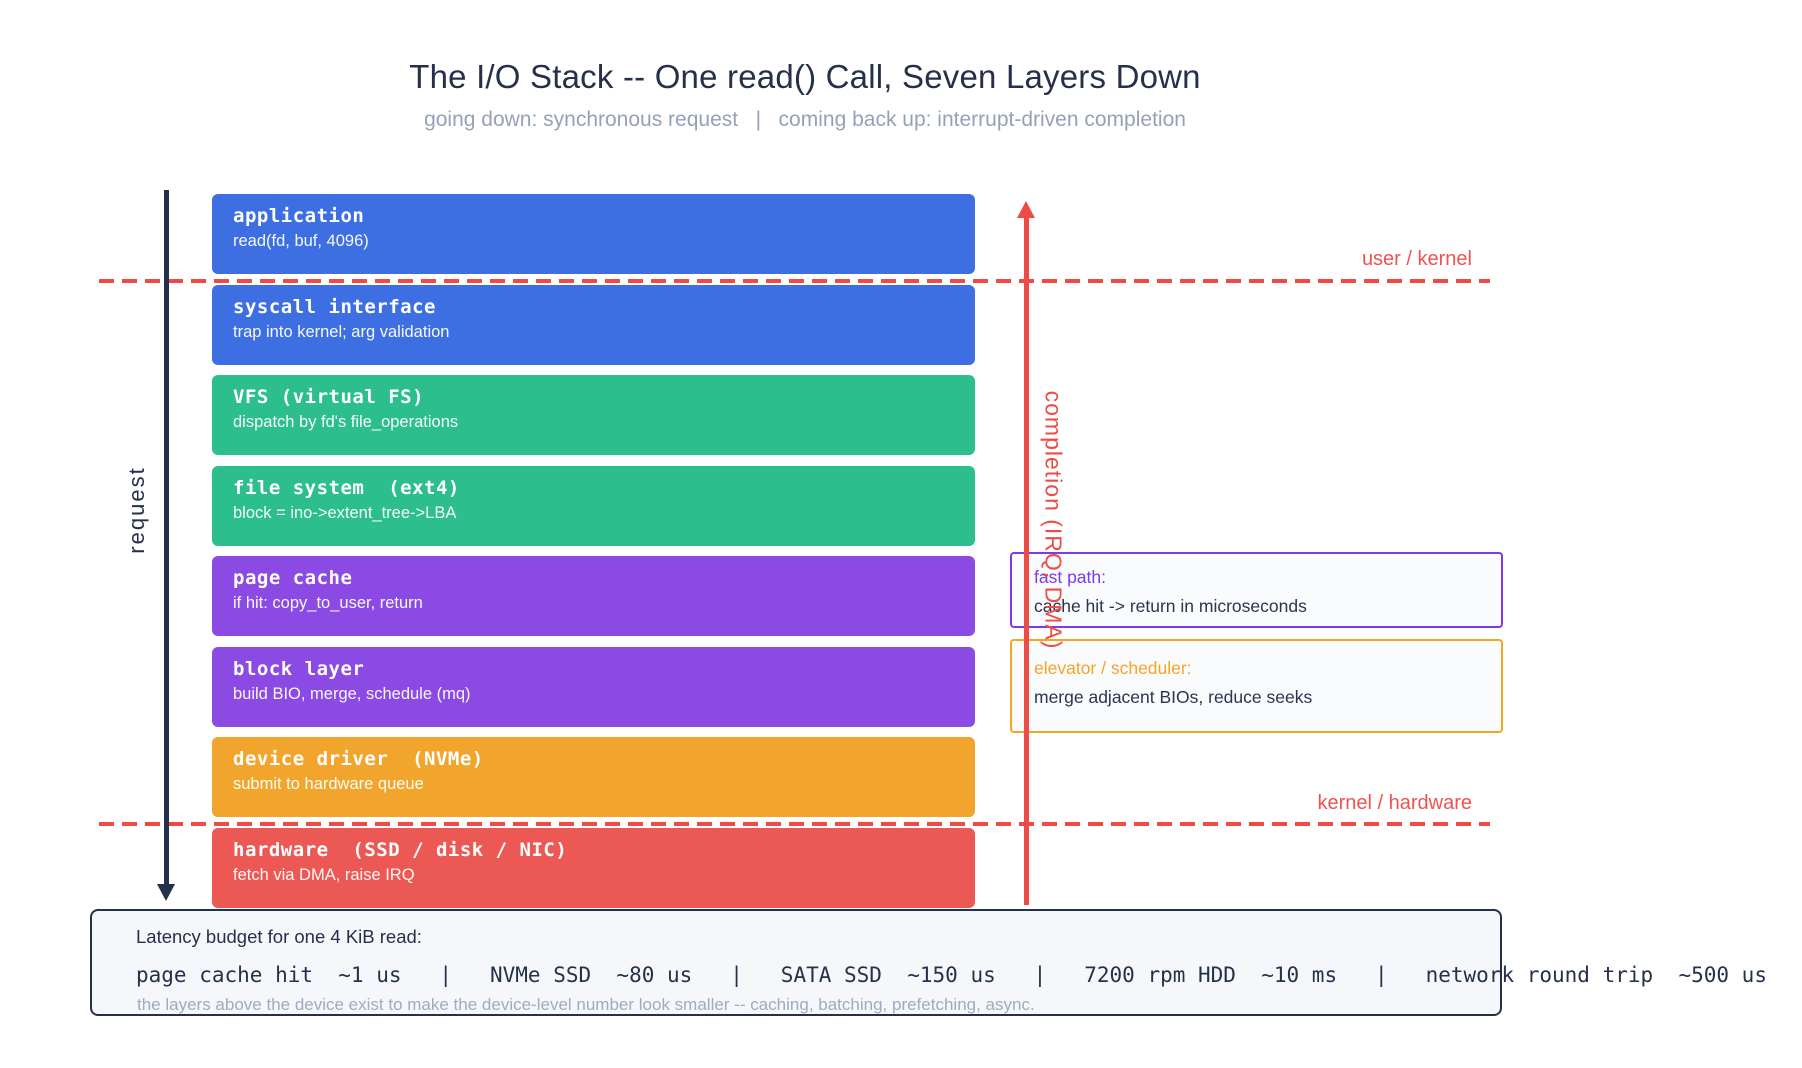  I want to click on elevator-scheduler-title: elevator / scheduler:, so click(1113, 668).